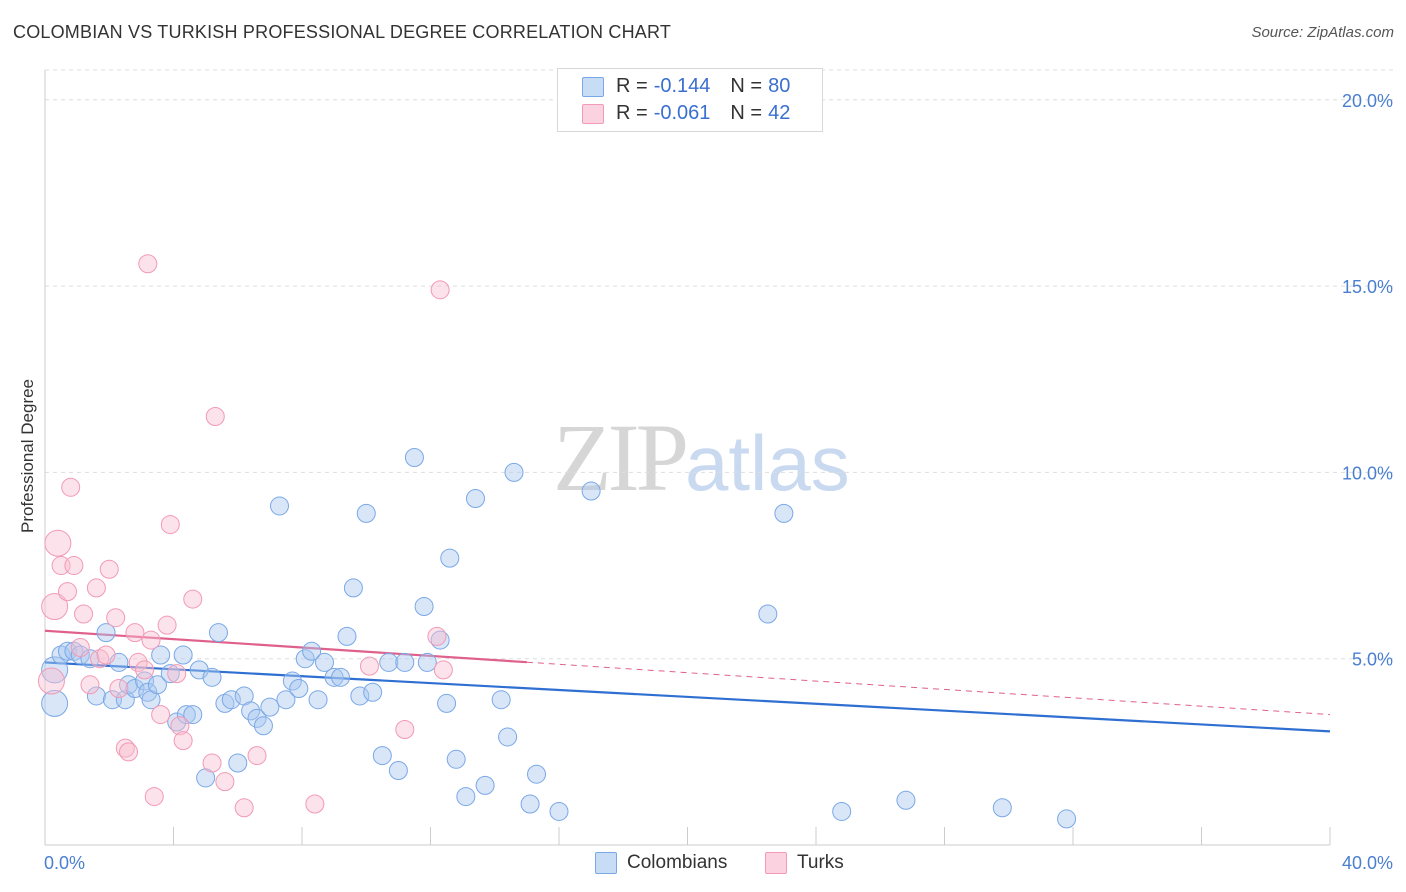 The width and height of the screenshot is (1406, 892). Describe the element at coordinates (1322, 32) in the screenshot. I see `source-label: Source: ZipAtlas.com` at that location.